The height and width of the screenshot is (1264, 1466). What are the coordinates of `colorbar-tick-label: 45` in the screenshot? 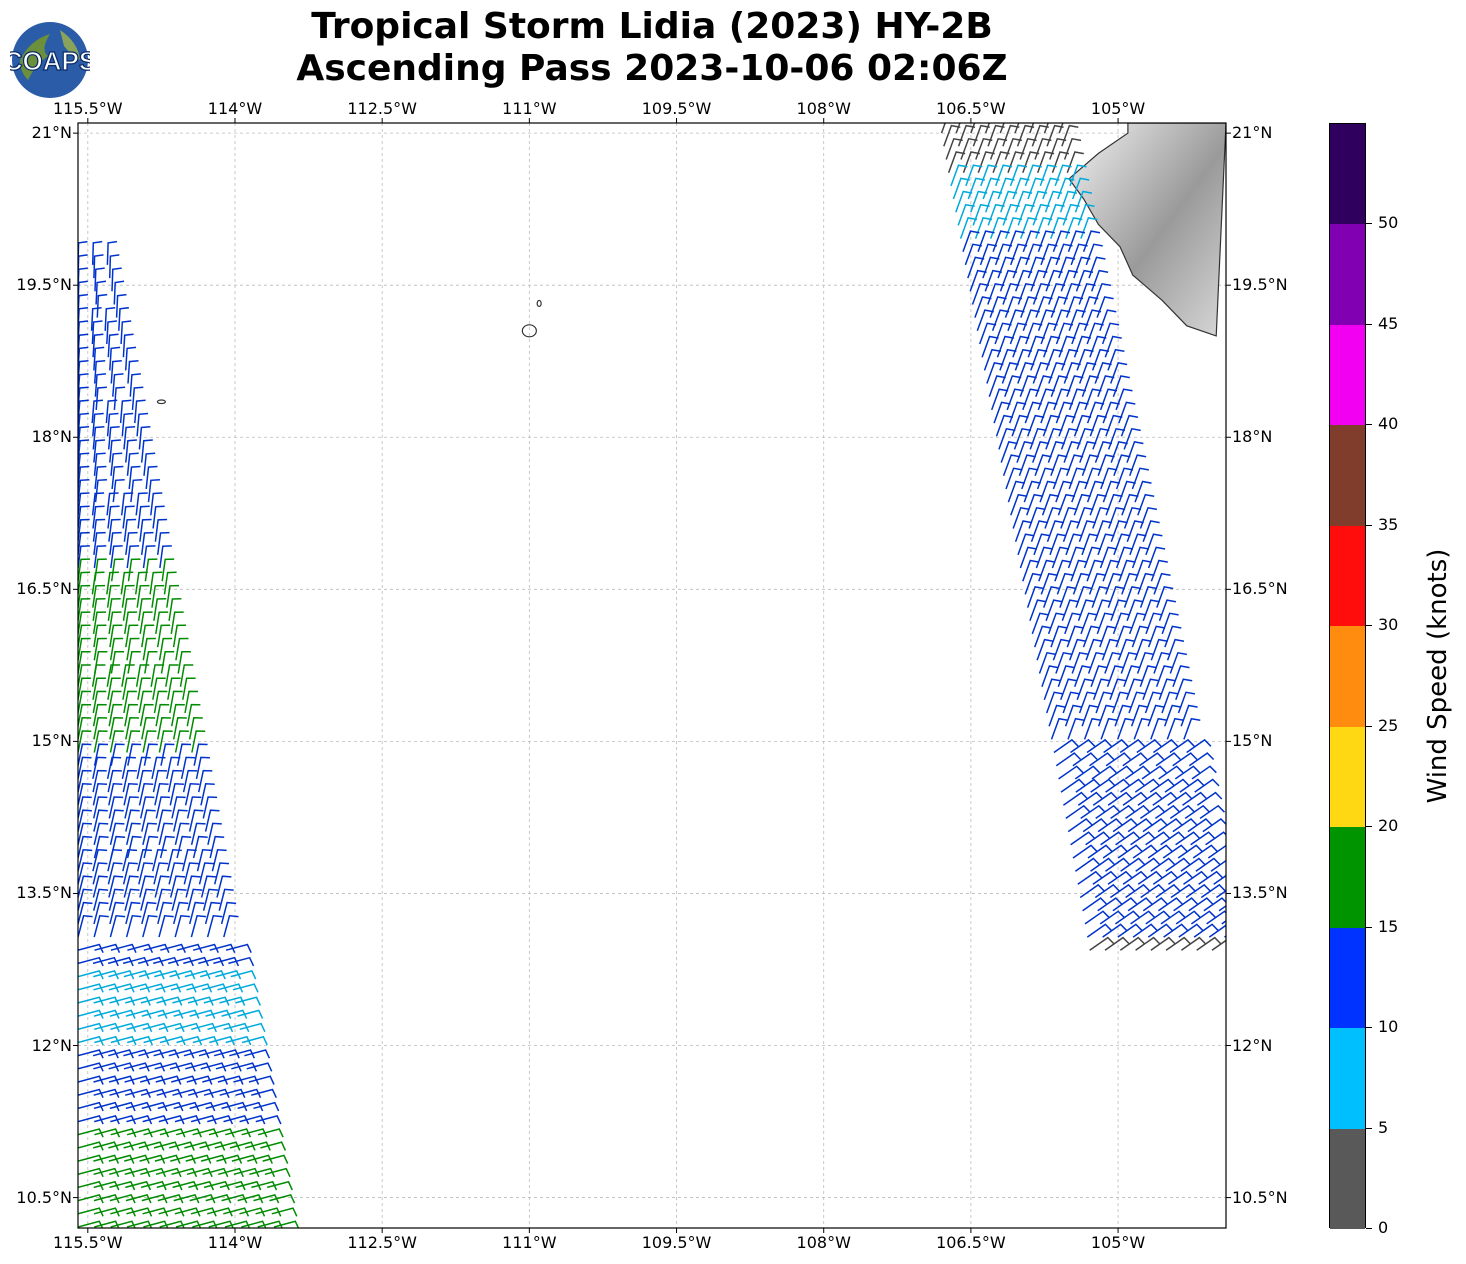 It's located at (1388, 323).